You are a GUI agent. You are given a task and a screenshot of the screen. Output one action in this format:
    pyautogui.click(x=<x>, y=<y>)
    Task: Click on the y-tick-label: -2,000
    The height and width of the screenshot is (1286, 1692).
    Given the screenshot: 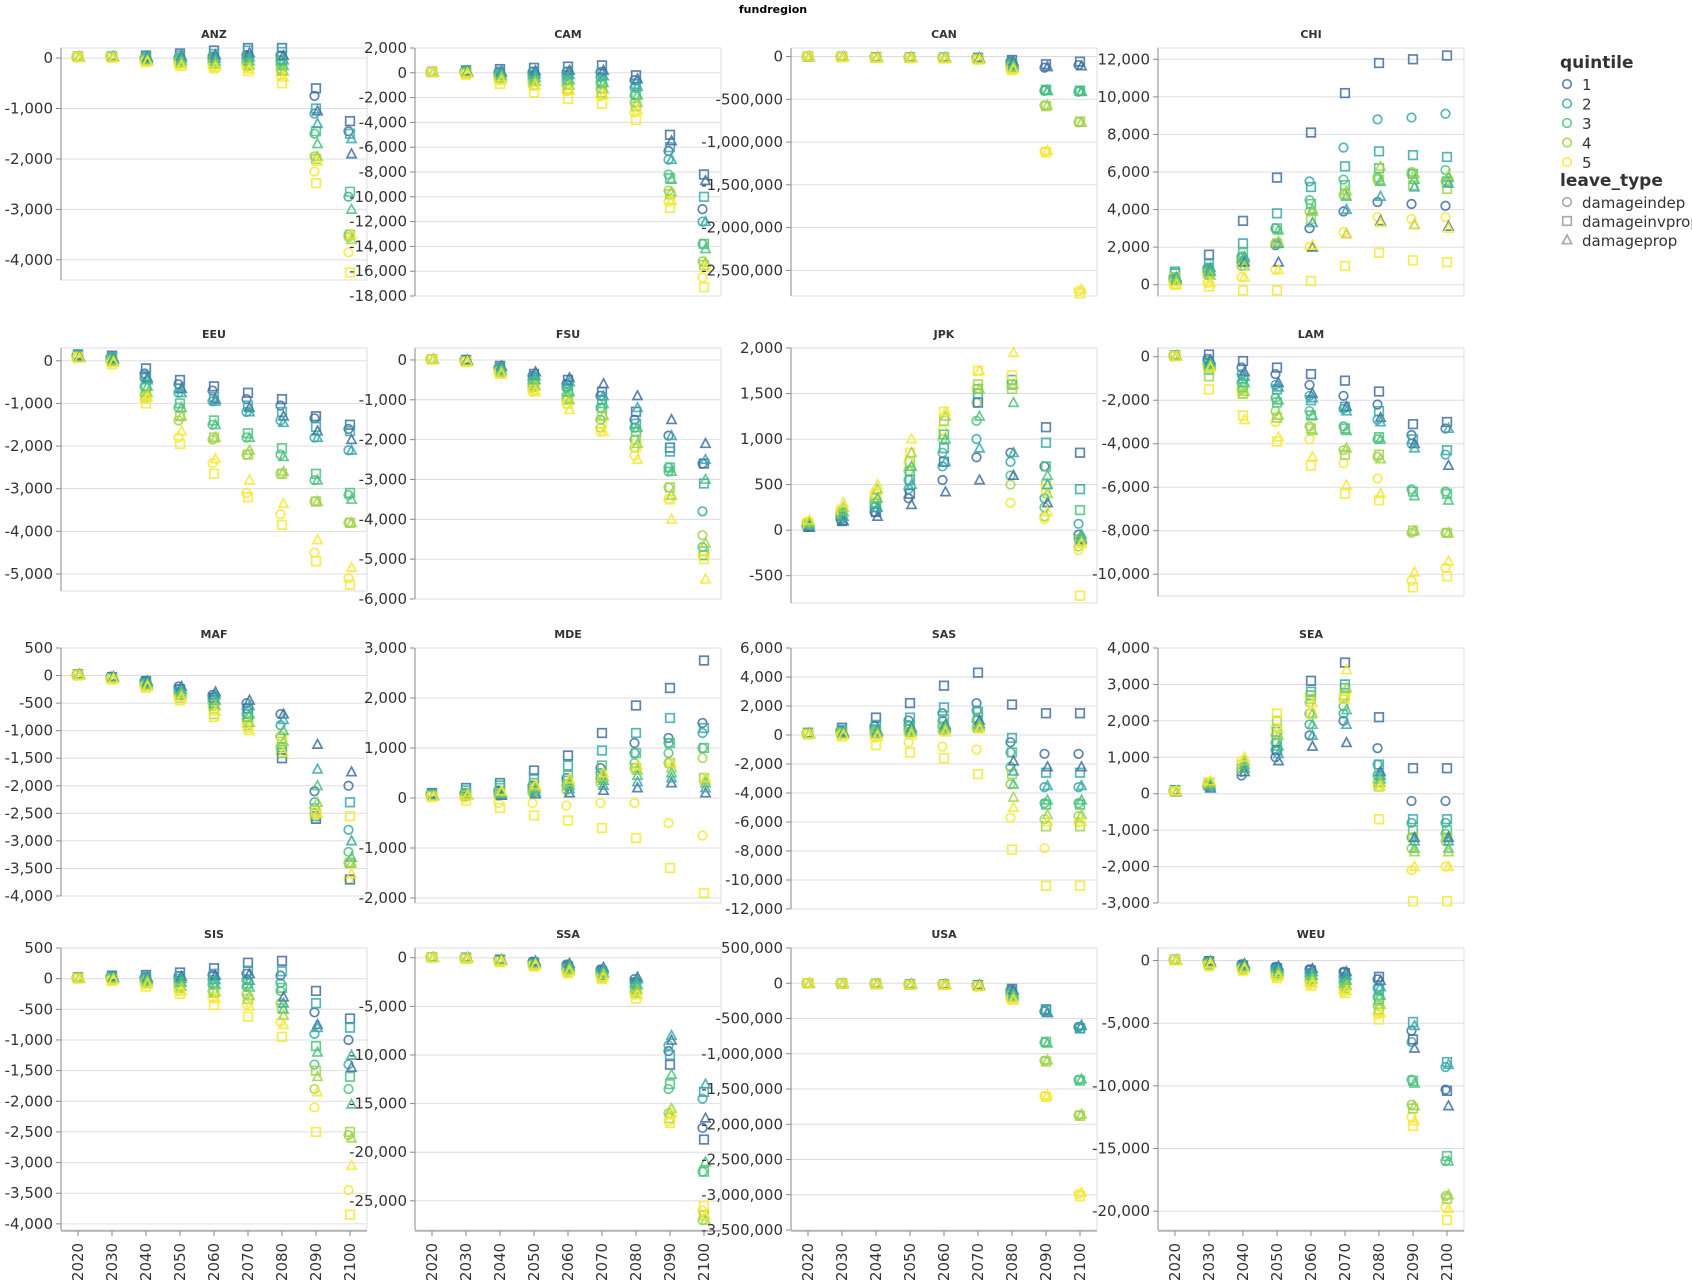 What is the action you would take?
    pyautogui.click(x=29, y=1101)
    